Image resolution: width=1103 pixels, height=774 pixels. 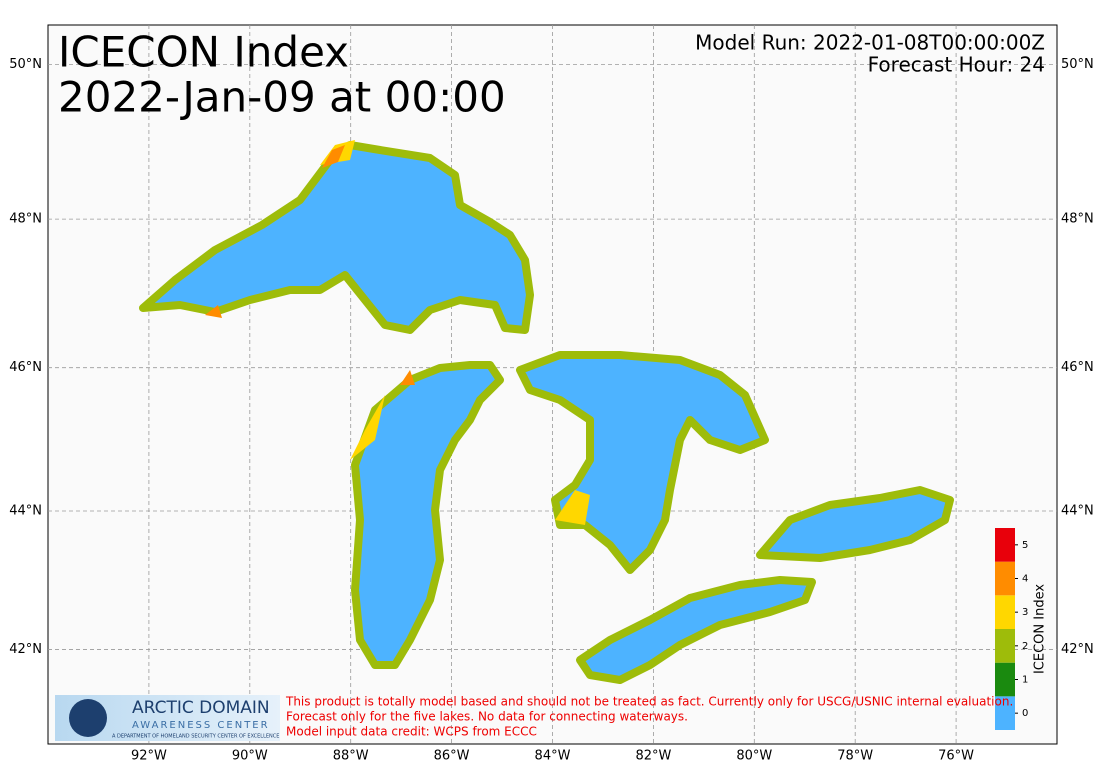 I want to click on colorbar: 0 1 2 3 4 5, so click(x=1011, y=629).